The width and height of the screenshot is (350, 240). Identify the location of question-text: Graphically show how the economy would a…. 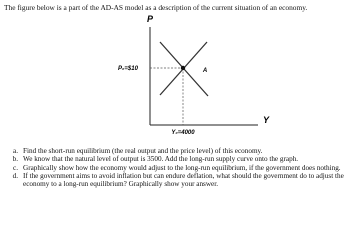
(182, 167).